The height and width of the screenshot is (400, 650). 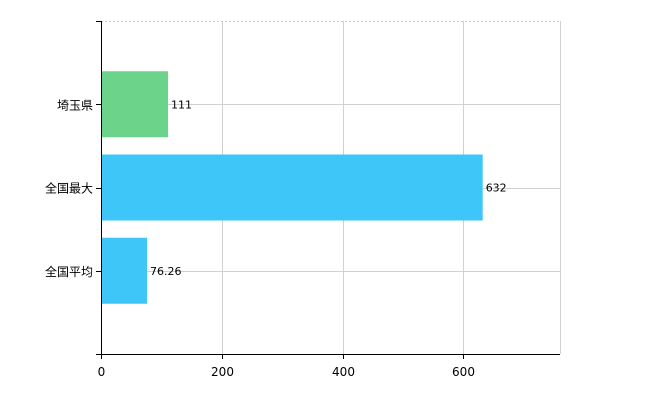 I want to click on data-label: 111, so click(x=181, y=104).